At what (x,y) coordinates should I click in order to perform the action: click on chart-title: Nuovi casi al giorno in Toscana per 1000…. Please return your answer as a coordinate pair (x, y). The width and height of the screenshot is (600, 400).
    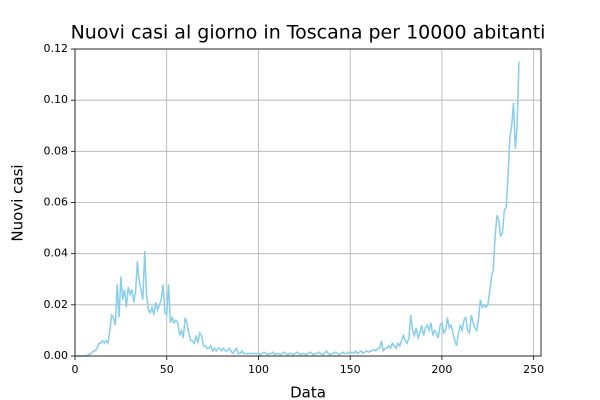
    Looking at the image, I should click on (308, 33).